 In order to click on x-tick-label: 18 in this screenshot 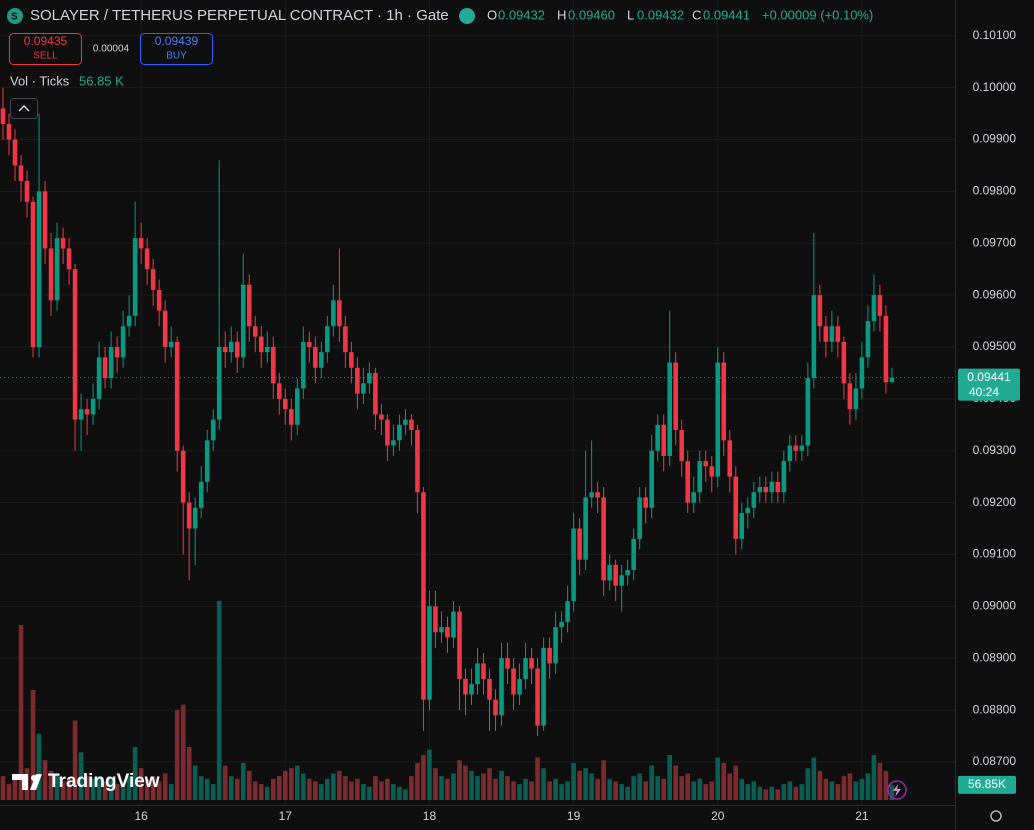, I will do `click(430, 816)`.